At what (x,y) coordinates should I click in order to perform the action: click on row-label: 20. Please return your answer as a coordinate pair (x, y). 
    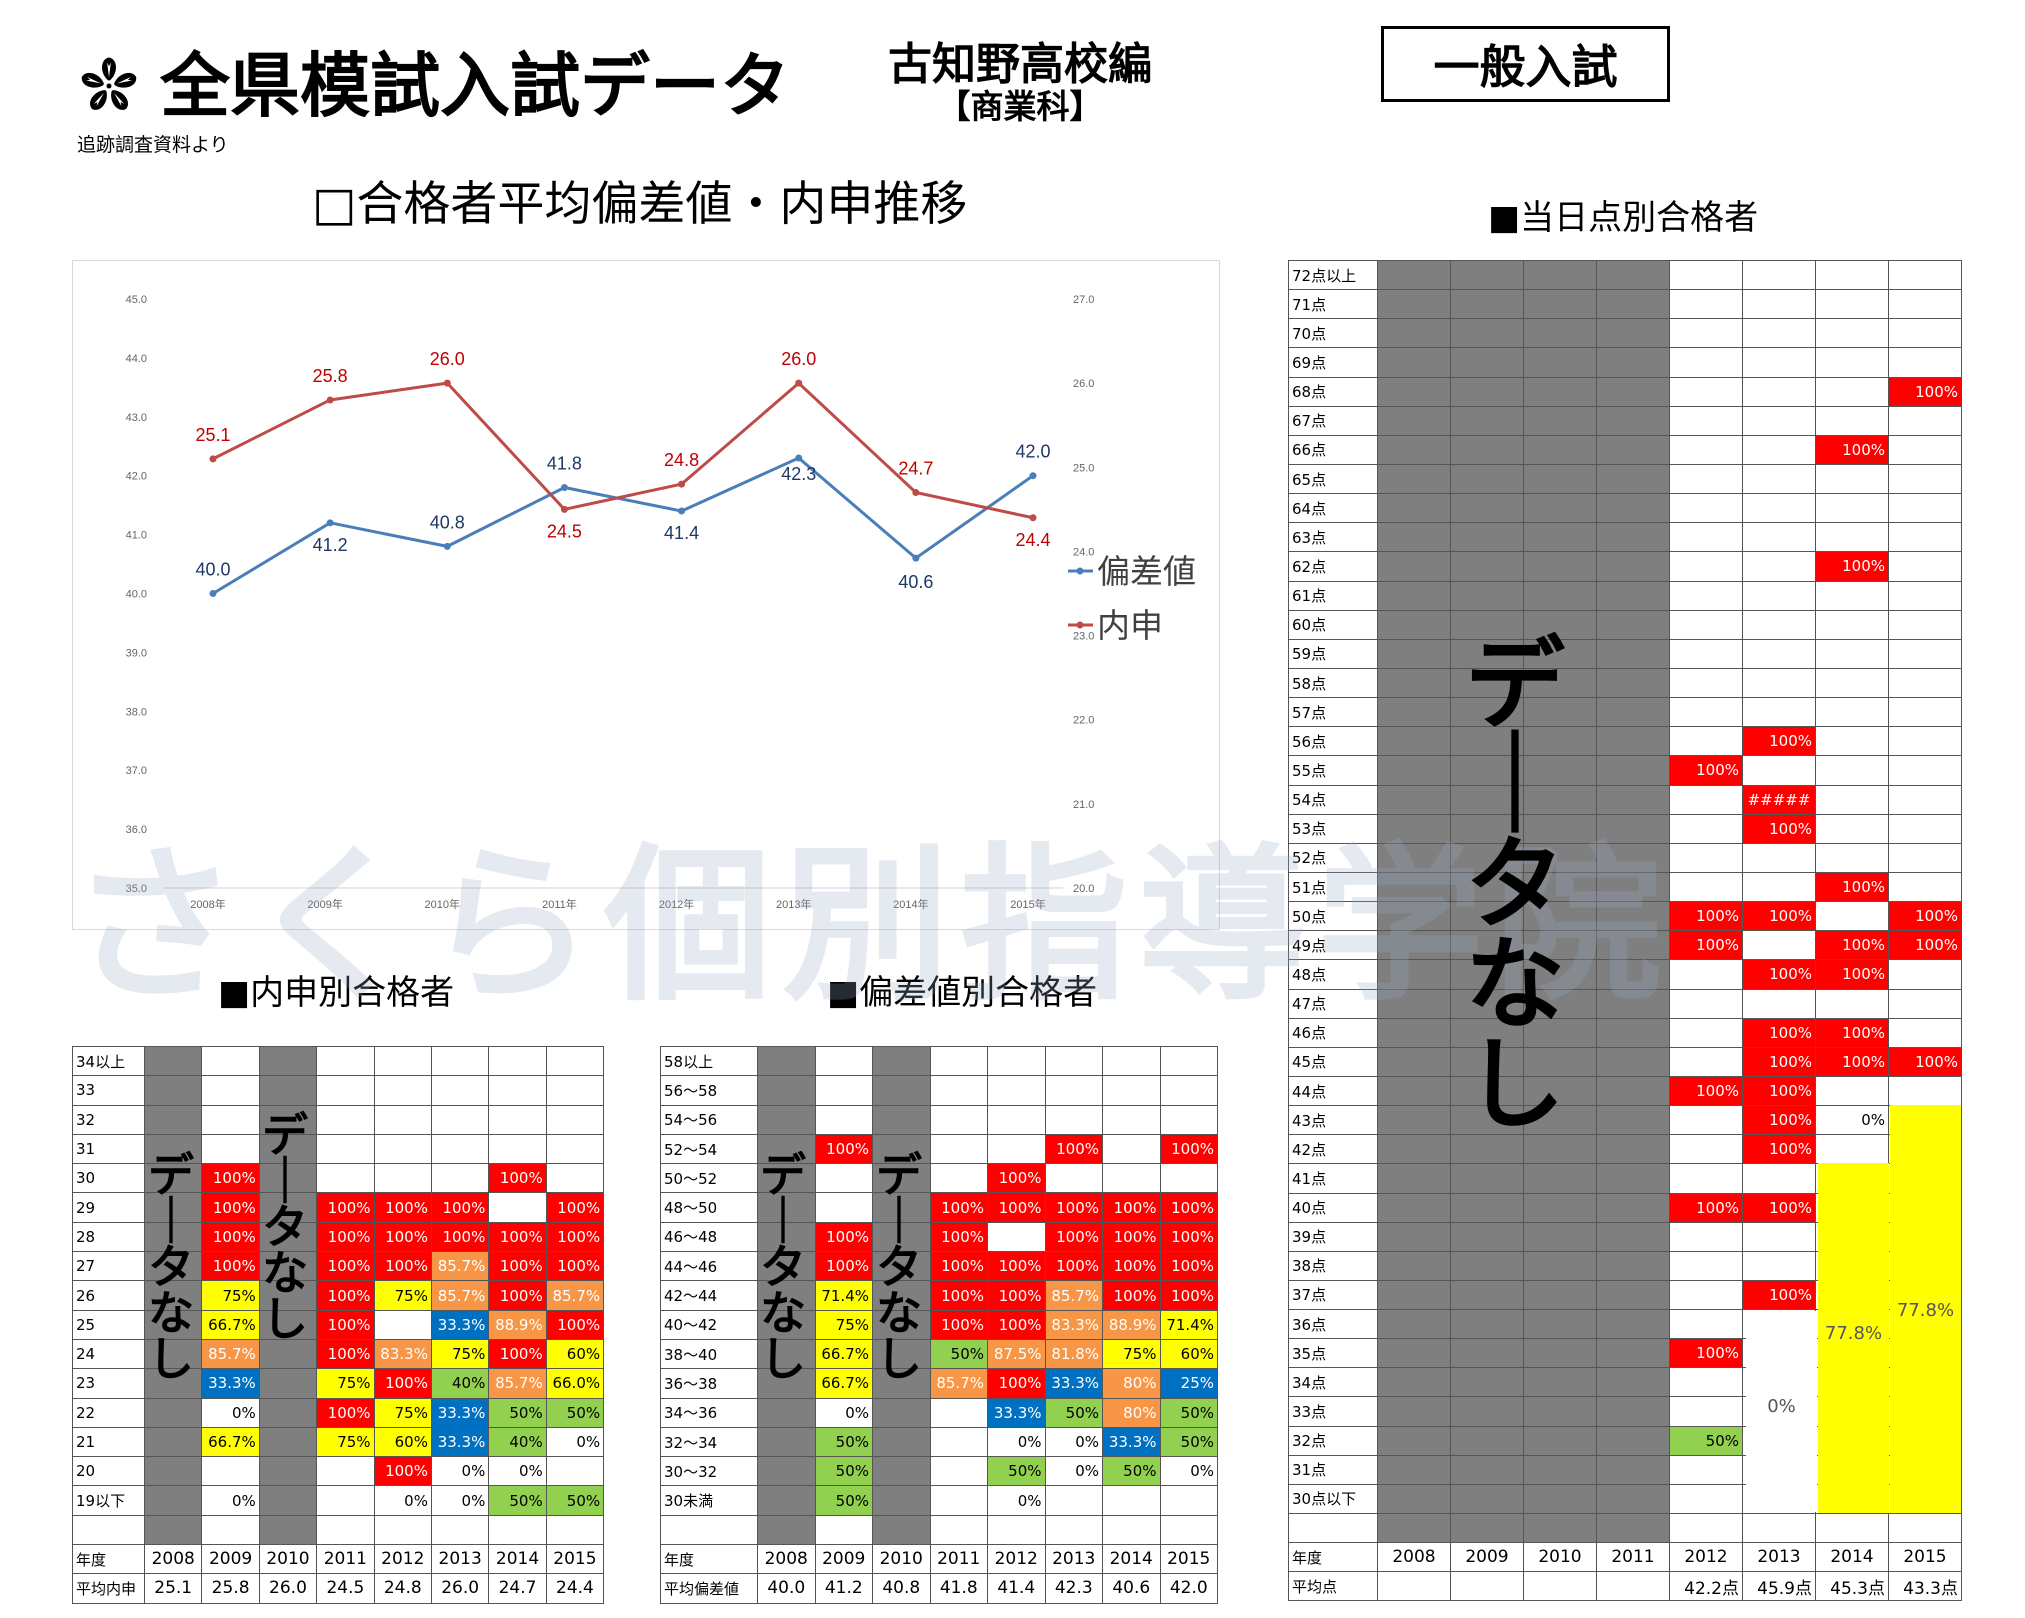
    Looking at the image, I should click on (108, 1471).